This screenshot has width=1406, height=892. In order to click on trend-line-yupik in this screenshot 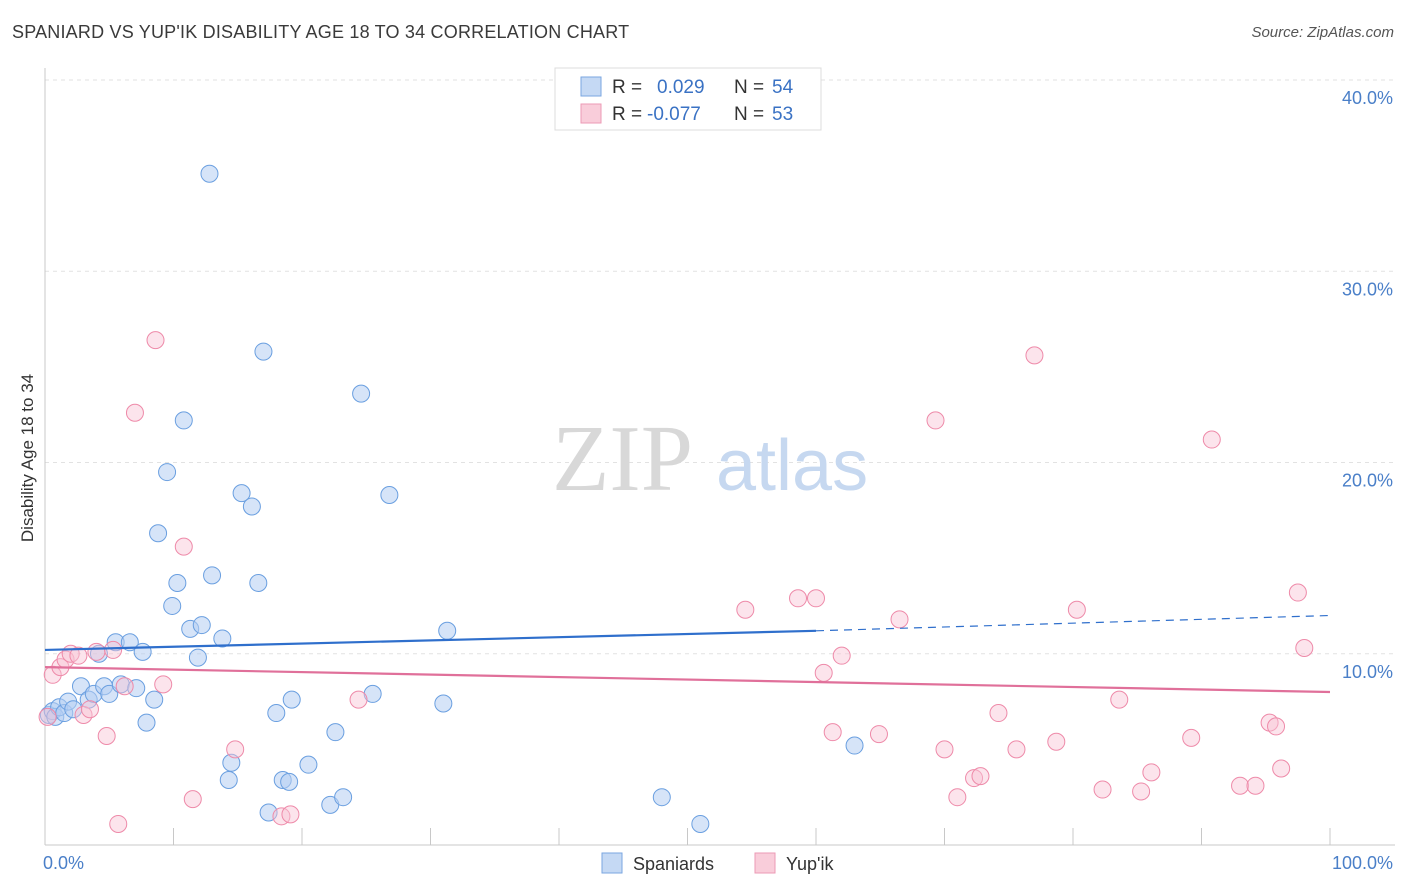, I will do `click(687, 680)`.